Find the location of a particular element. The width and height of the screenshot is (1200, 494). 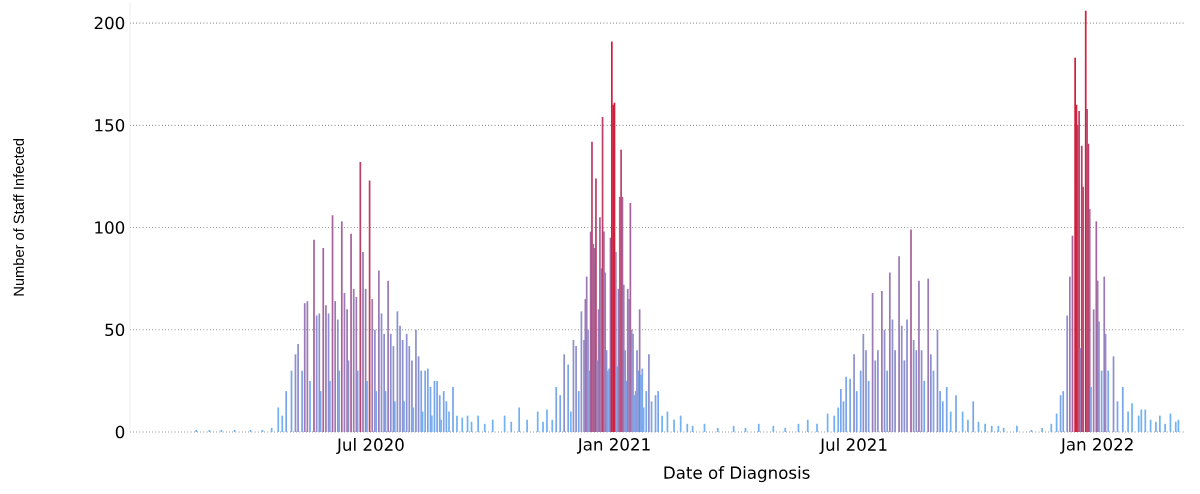

y-tick-label: 0 is located at coordinates (120, 432).